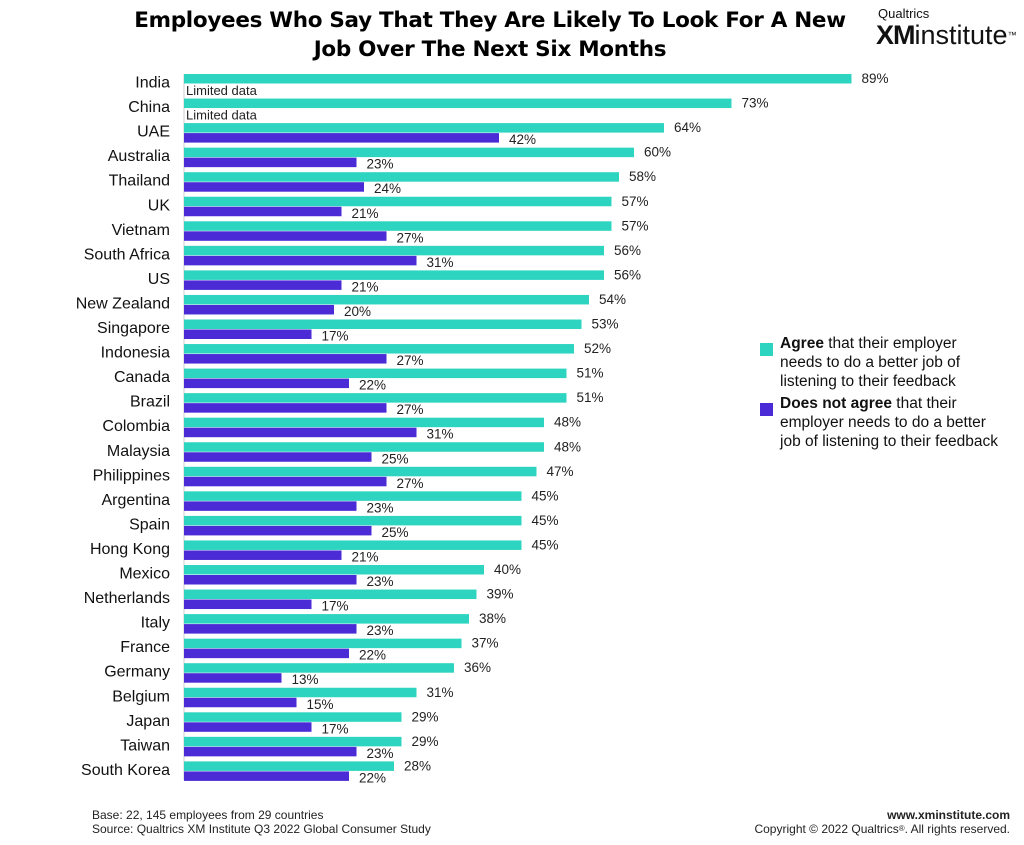 This screenshot has width=1024, height=845. I want to click on bar-agree-malaysia, so click(364, 447).